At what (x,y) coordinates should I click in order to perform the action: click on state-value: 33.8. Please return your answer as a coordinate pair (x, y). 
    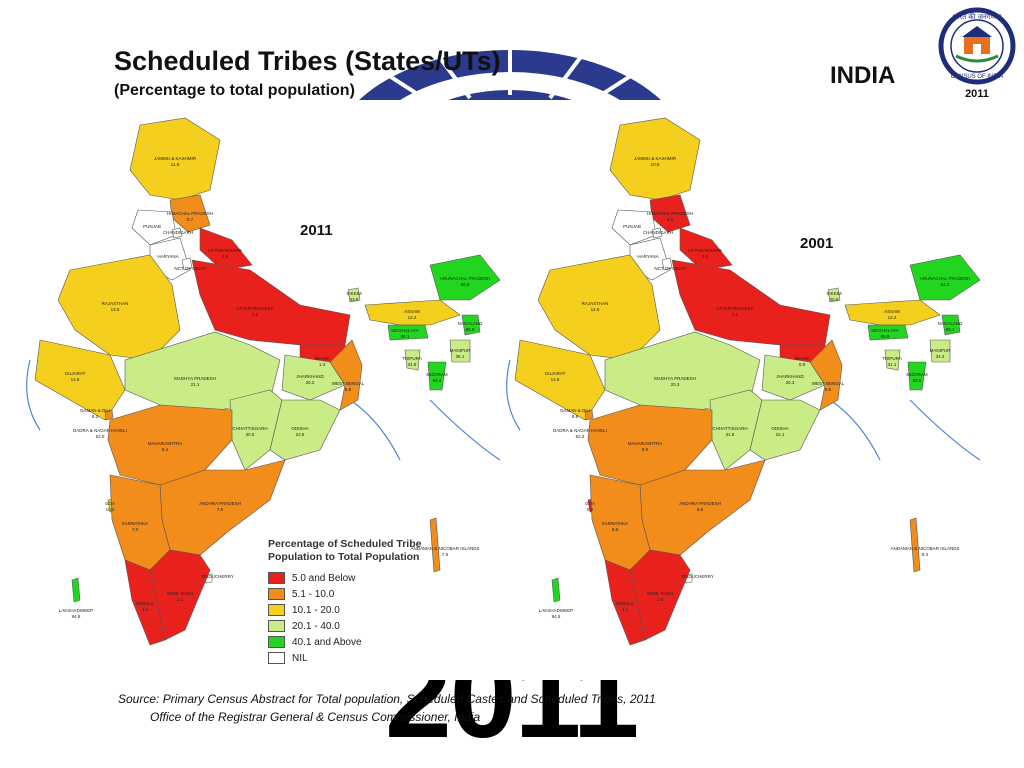
    Looking at the image, I should click on (354, 299).